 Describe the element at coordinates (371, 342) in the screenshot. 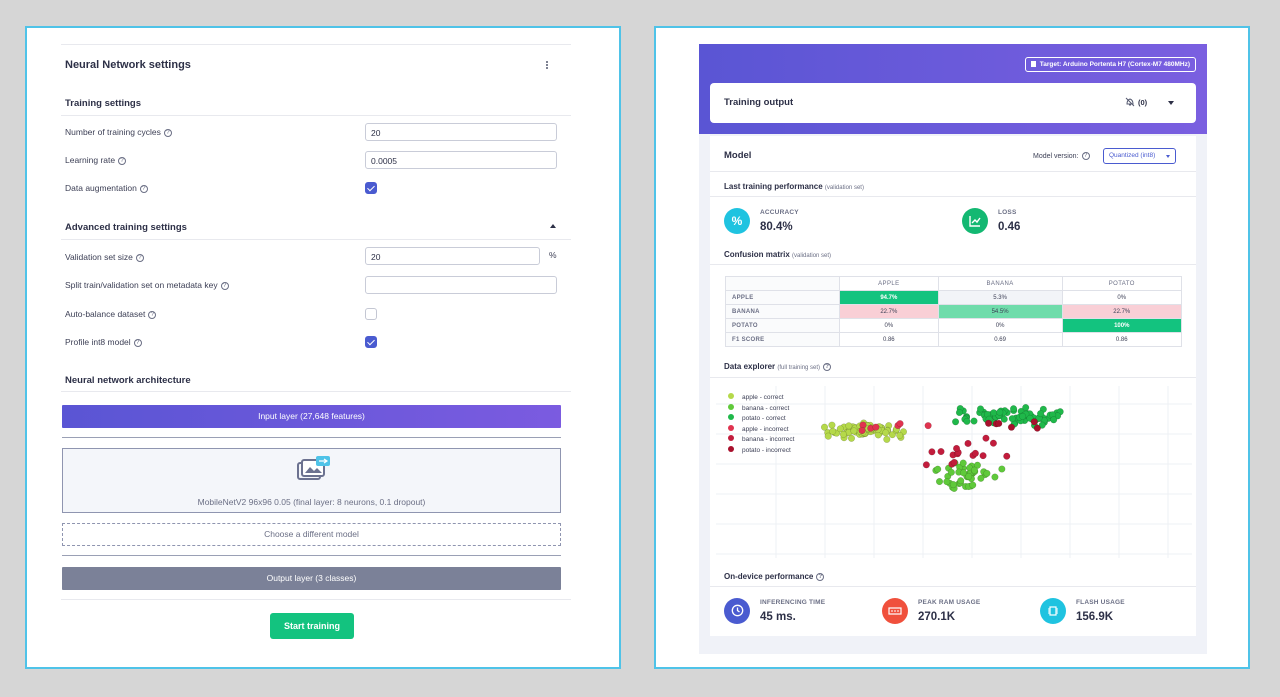

I see `profile-int8-checkbox` at that location.